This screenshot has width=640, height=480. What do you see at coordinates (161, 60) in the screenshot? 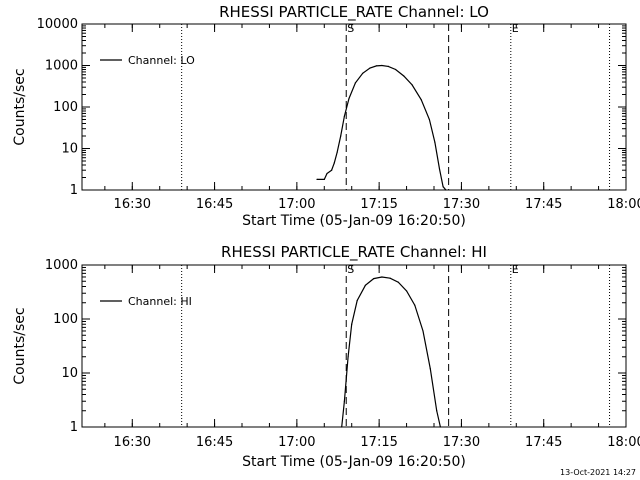
I see `legend-entry: Channel: LO` at bounding box center [161, 60].